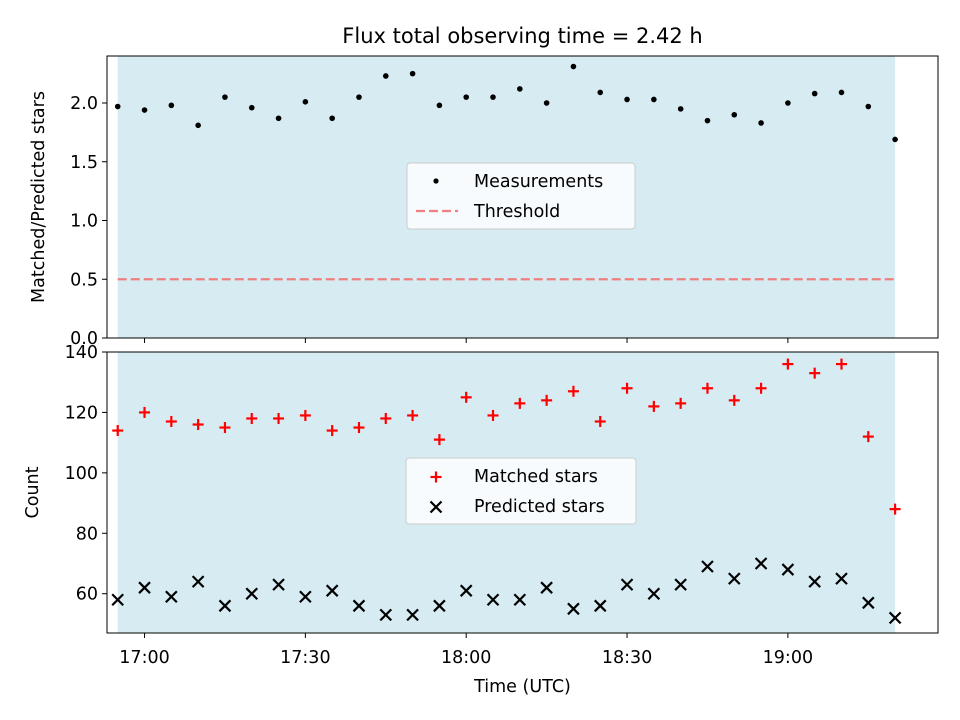  Describe the element at coordinates (305, 658) in the screenshot. I see `x-tick-label: 17:30` at that location.